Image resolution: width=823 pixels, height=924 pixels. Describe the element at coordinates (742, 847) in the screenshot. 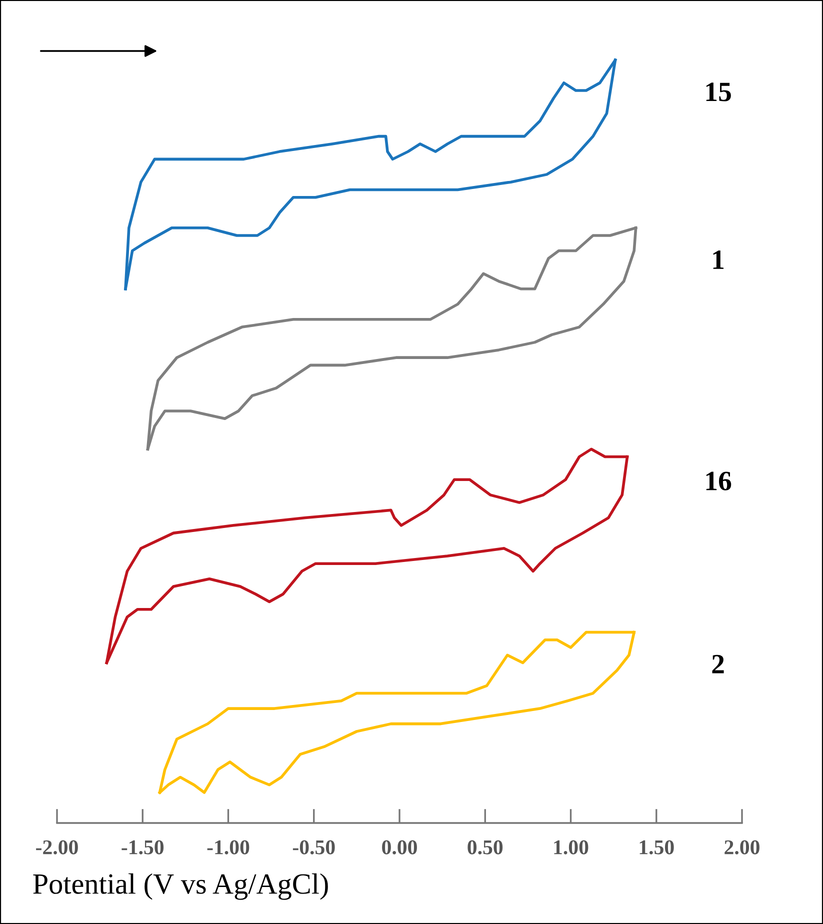

I see `x-tick-label: 2.00` at that location.